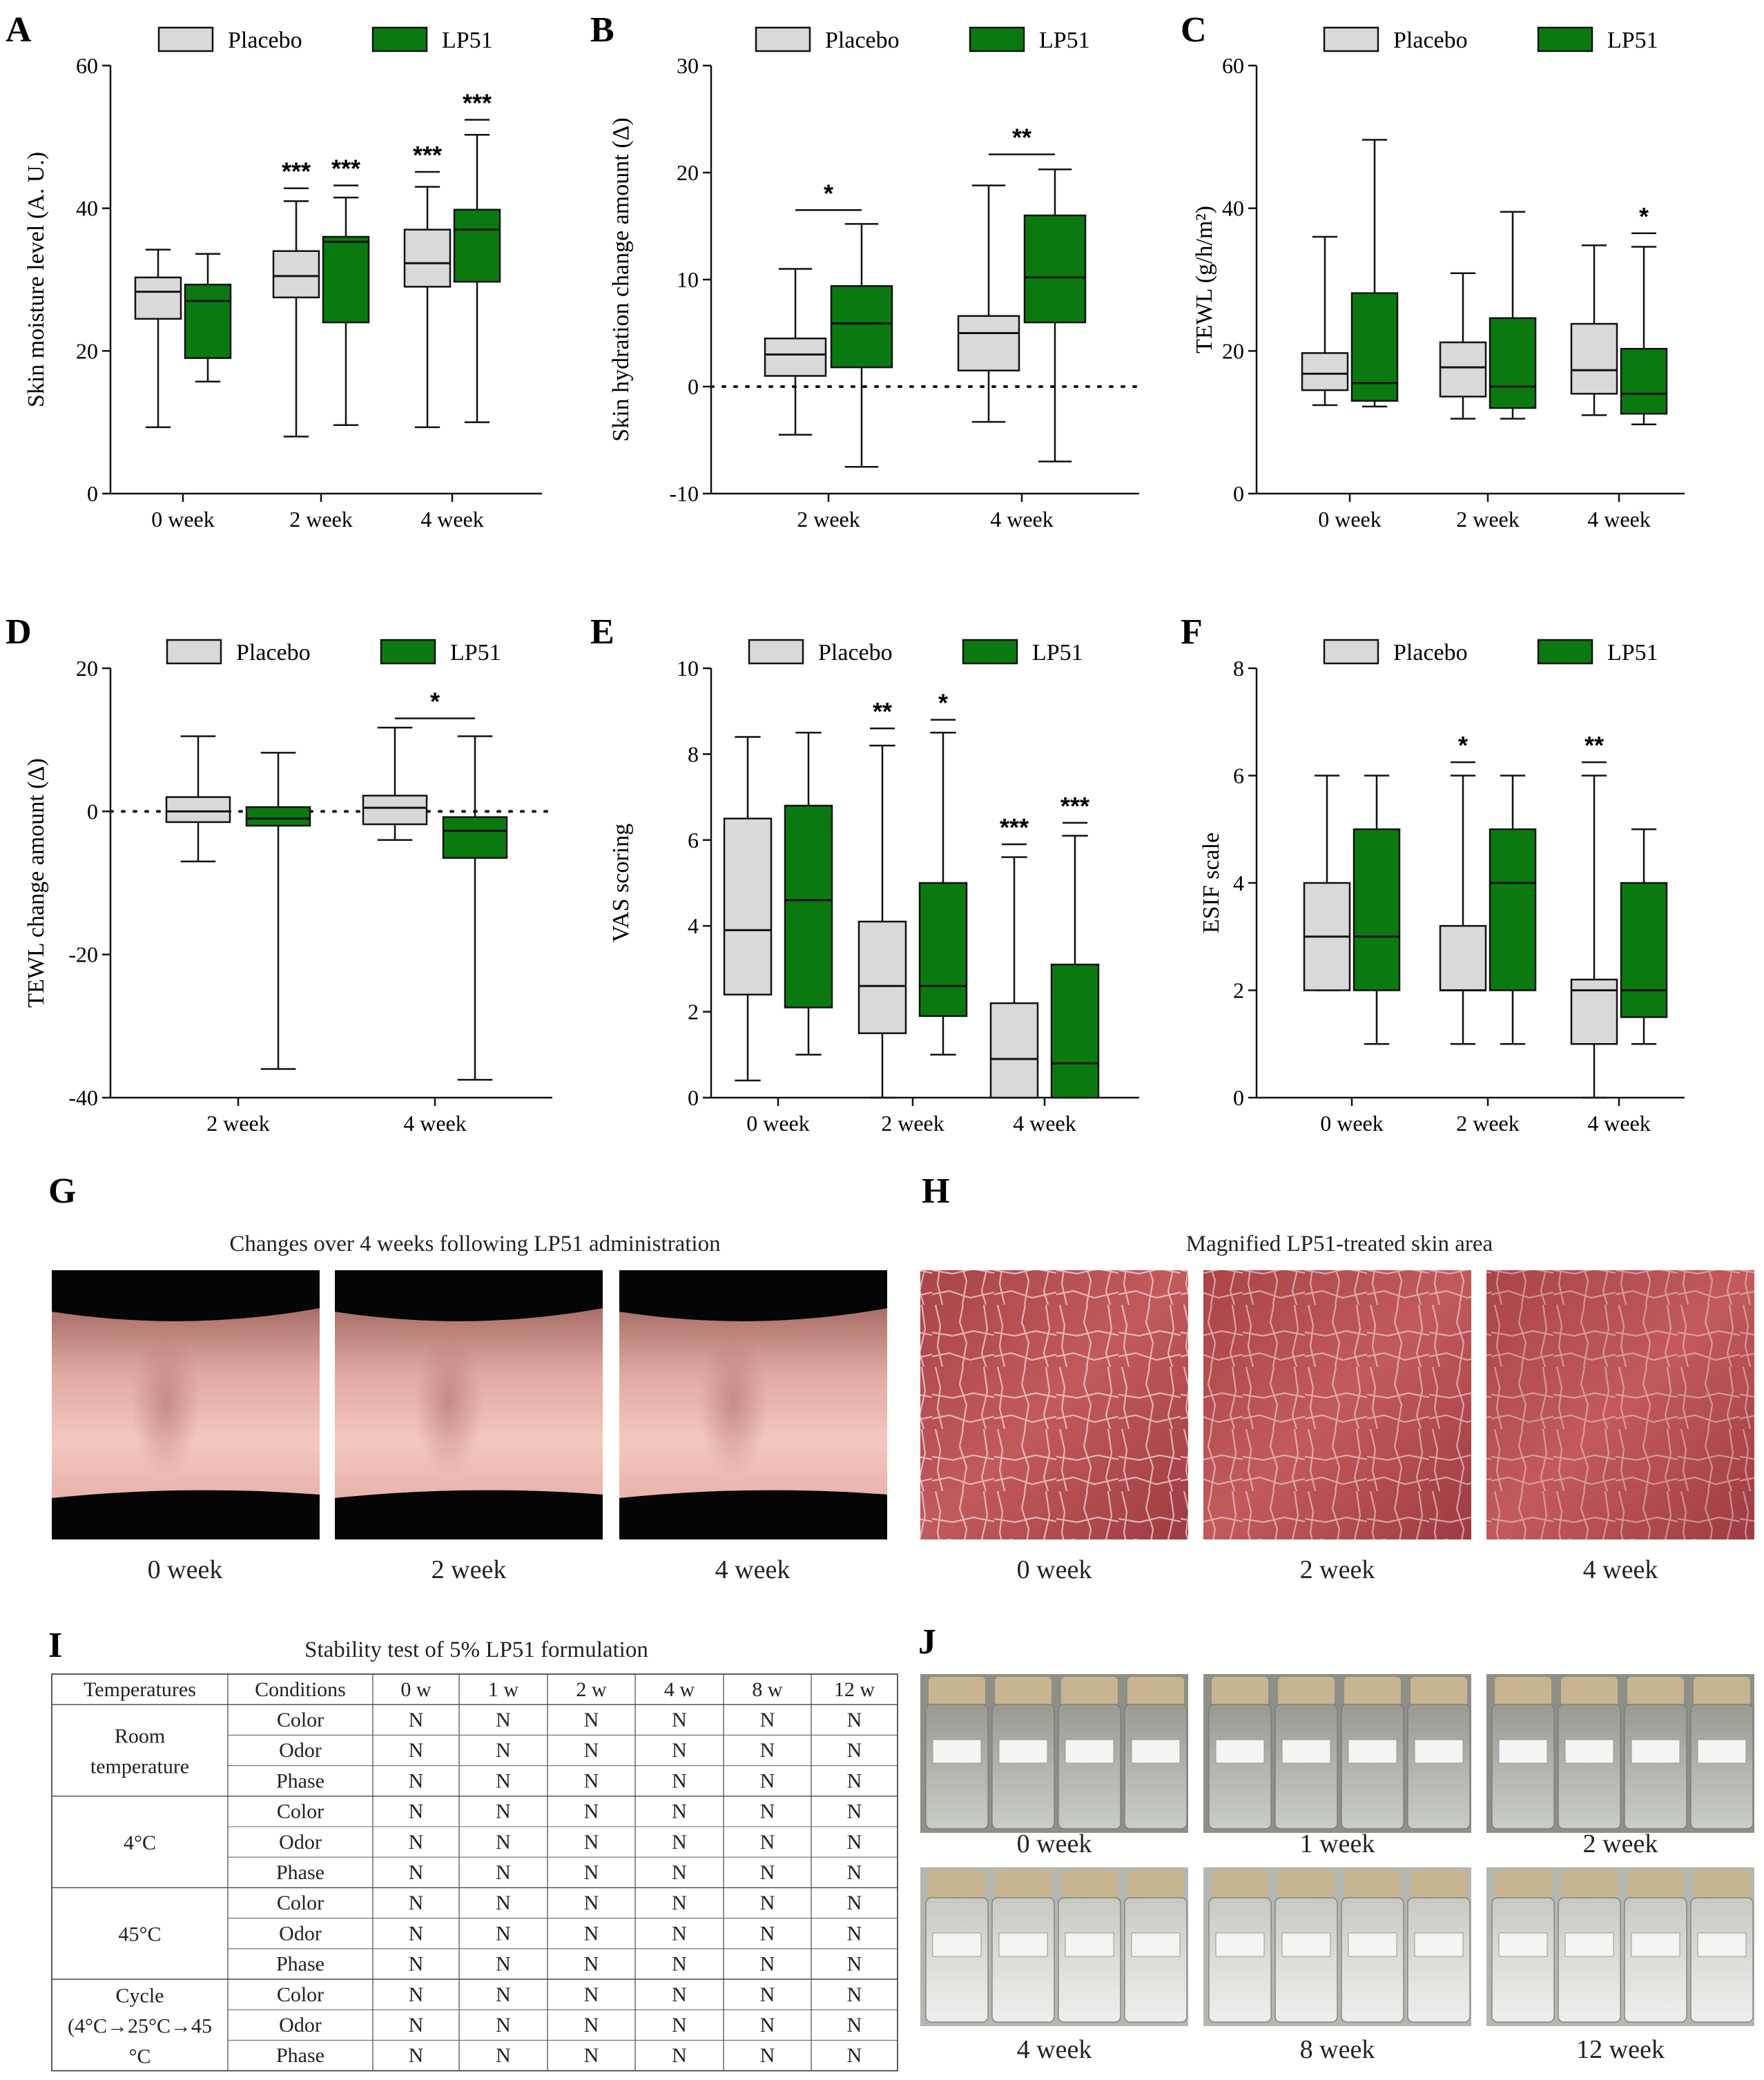 The width and height of the screenshot is (1764, 2080). Describe the element at coordinates (688, 65) in the screenshot. I see `y-tick-label: 30` at that location.